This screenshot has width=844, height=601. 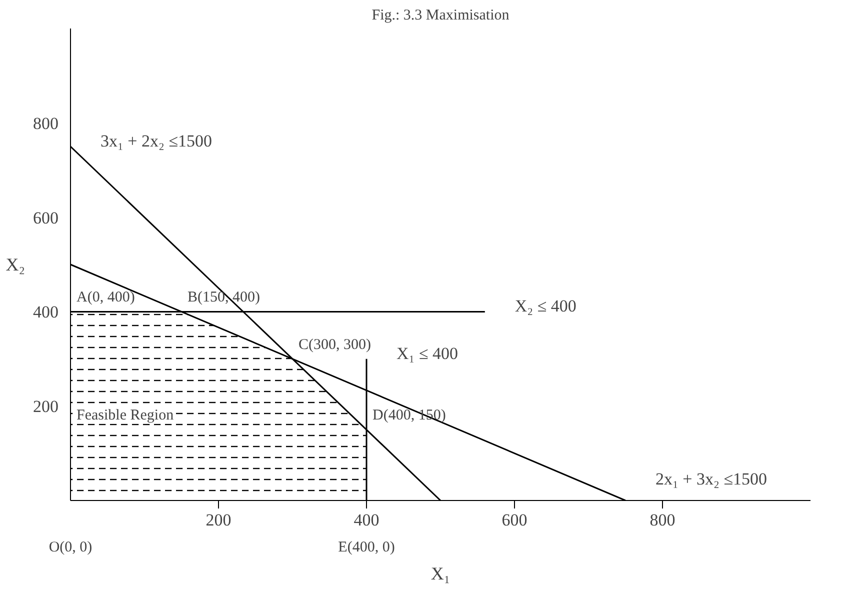 What do you see at coordinates (545, 306) in the screenshot?
I see `series-label: X₂ ≤ 400` at bounding box center [545, 306].